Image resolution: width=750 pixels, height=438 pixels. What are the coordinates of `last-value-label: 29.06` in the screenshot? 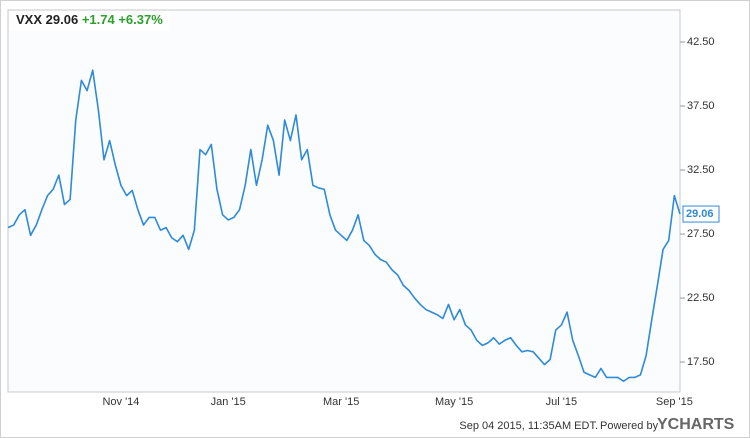 It's located at (700, 214).